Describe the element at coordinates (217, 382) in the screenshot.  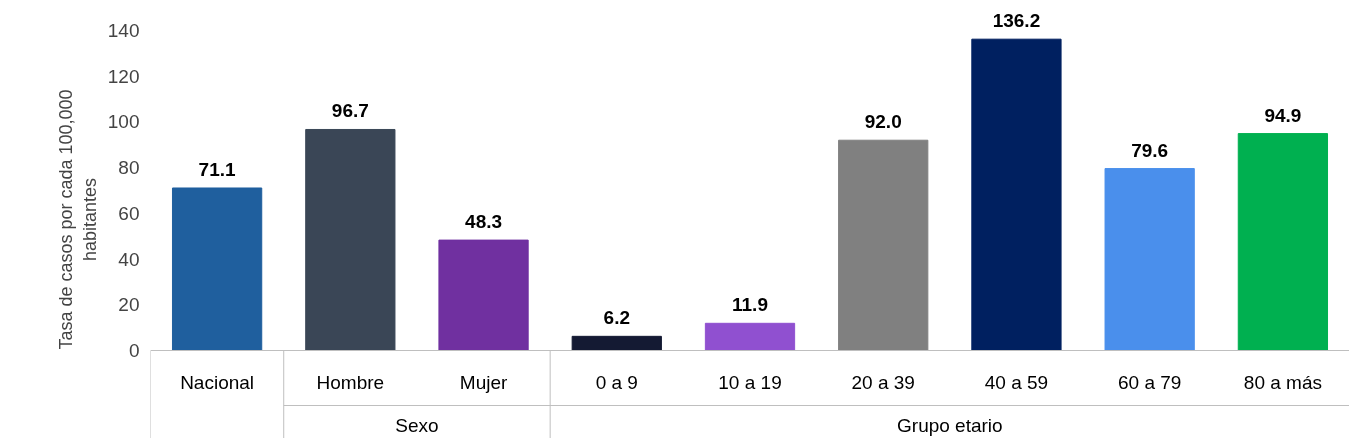
I see `x-tick-label: Nacional` at that location.